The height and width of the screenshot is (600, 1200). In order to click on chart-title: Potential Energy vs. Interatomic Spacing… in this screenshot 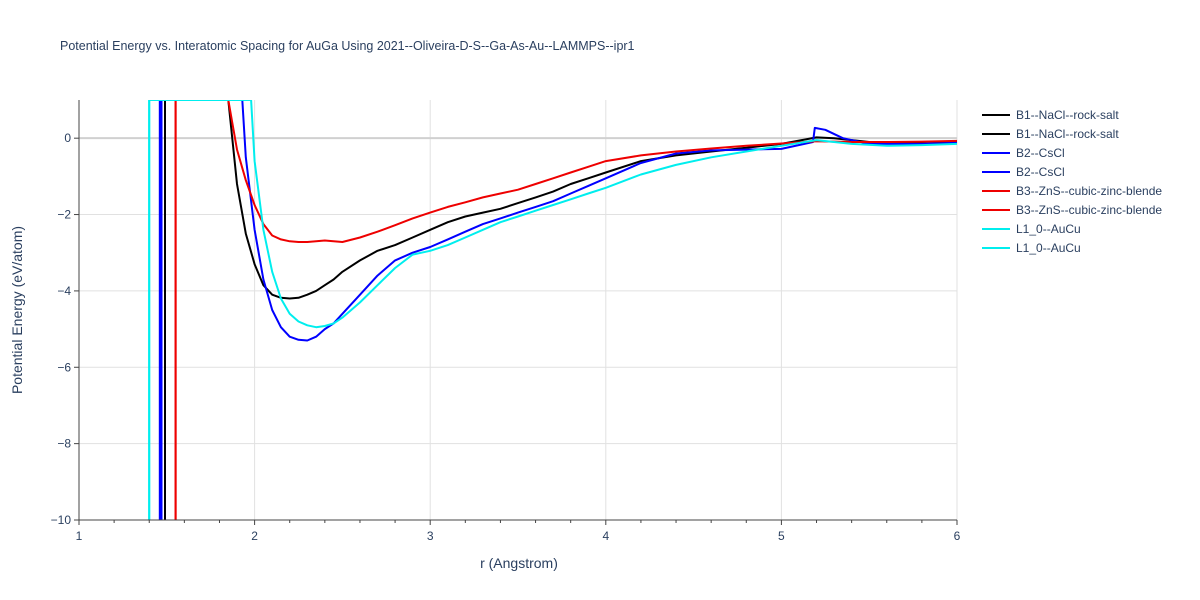, I will do `click(347, 46)`.